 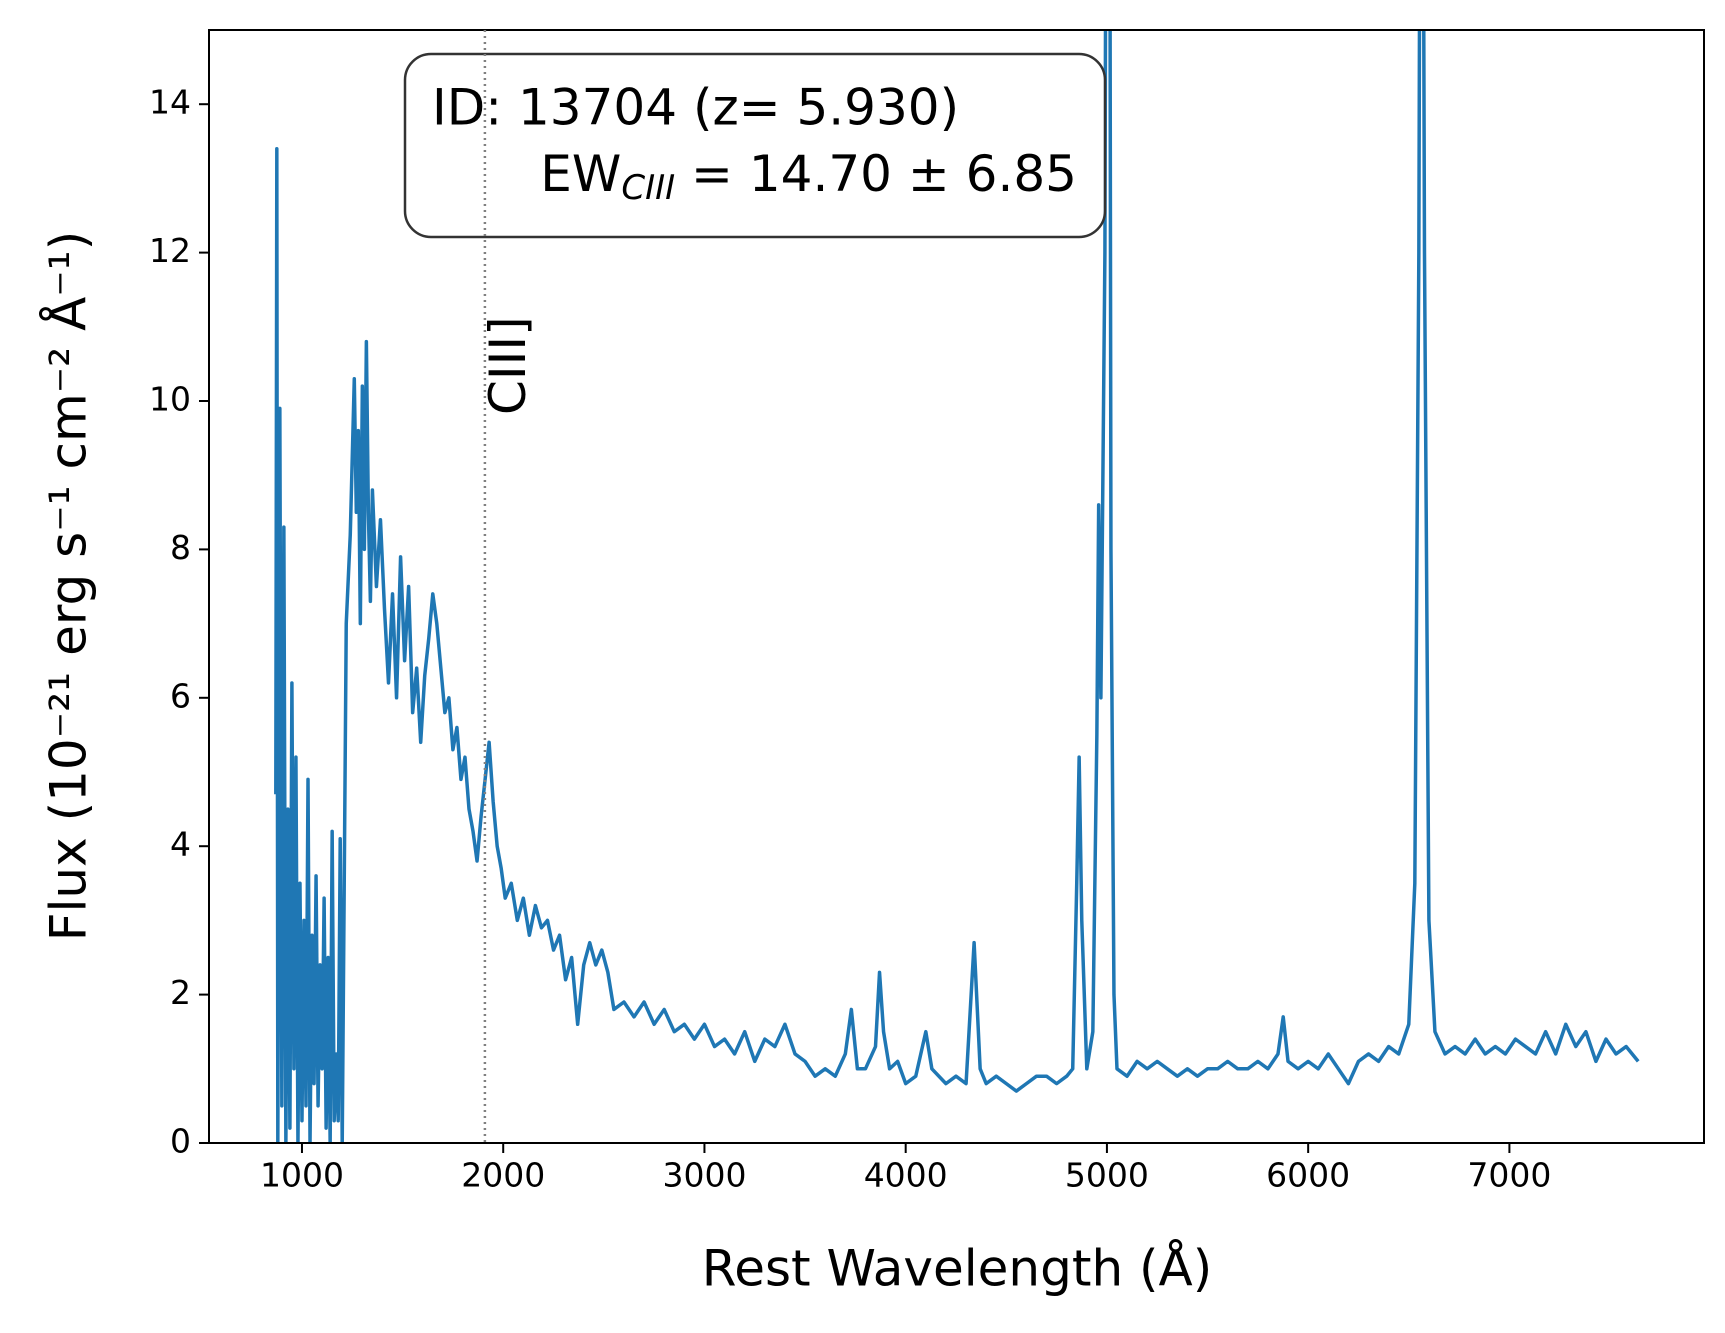 What do you see at coordinates (1107, 1175) in the screenshot?
I see `x-tick-label: 5000` at bounding box center [1107, 1175].